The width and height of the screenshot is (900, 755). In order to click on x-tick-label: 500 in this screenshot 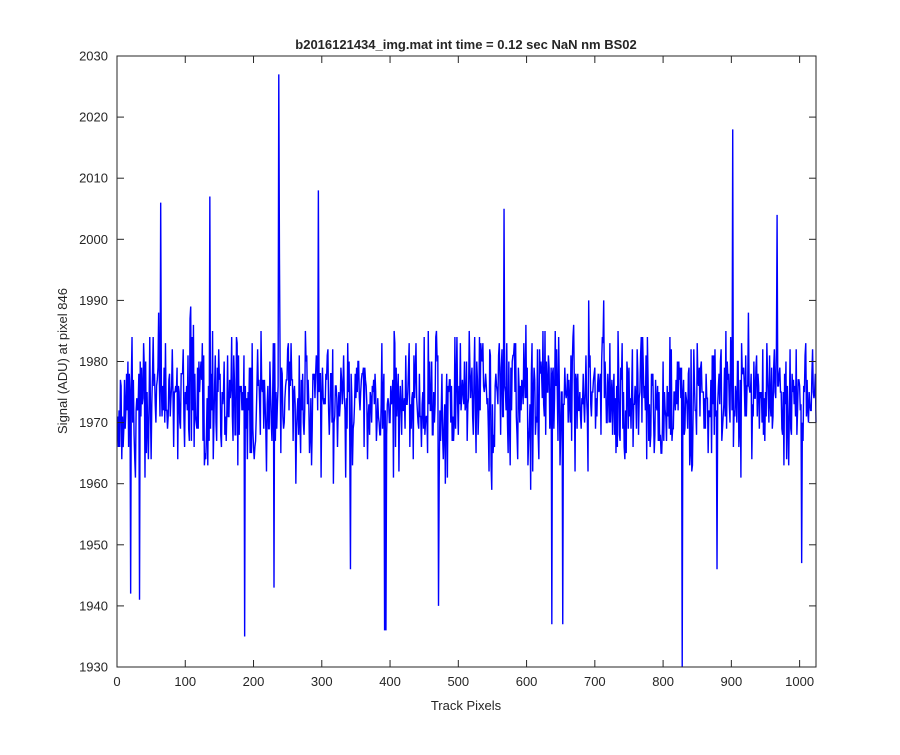, I will do `click(458, 681)`.